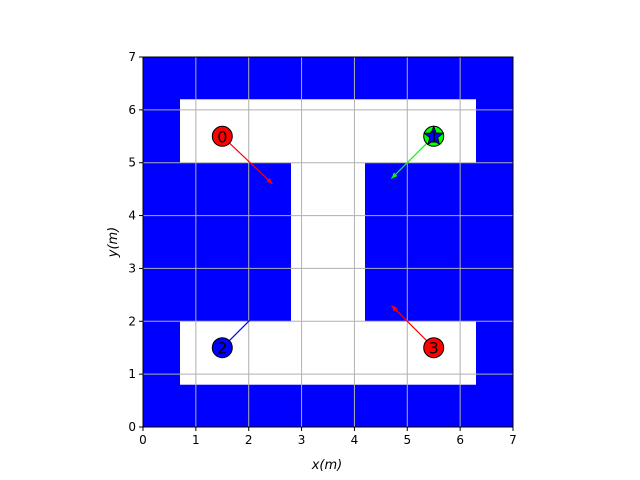 Image resolution: width=640 pixels, height=480 pixels. I want to click on x-tick-label: 2, so click(249, 440).